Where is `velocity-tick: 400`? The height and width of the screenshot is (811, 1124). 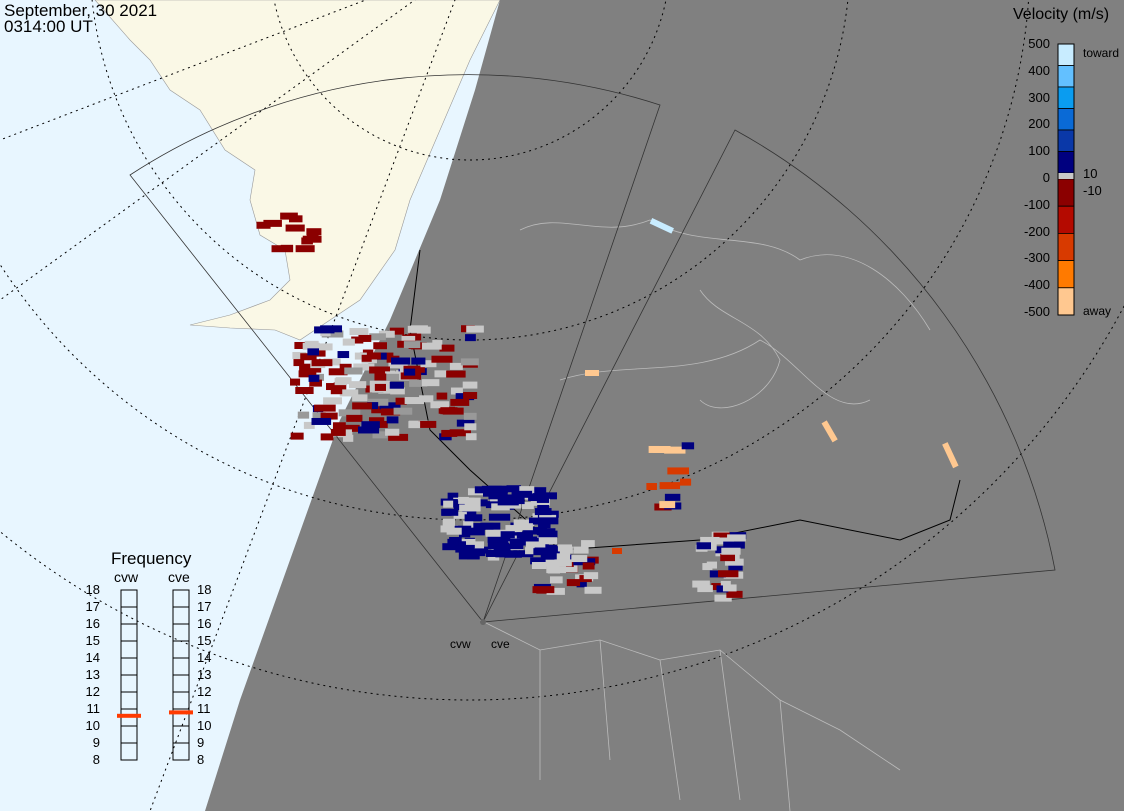
velocity-tick: 400 is located at coordinates (1039, 70).